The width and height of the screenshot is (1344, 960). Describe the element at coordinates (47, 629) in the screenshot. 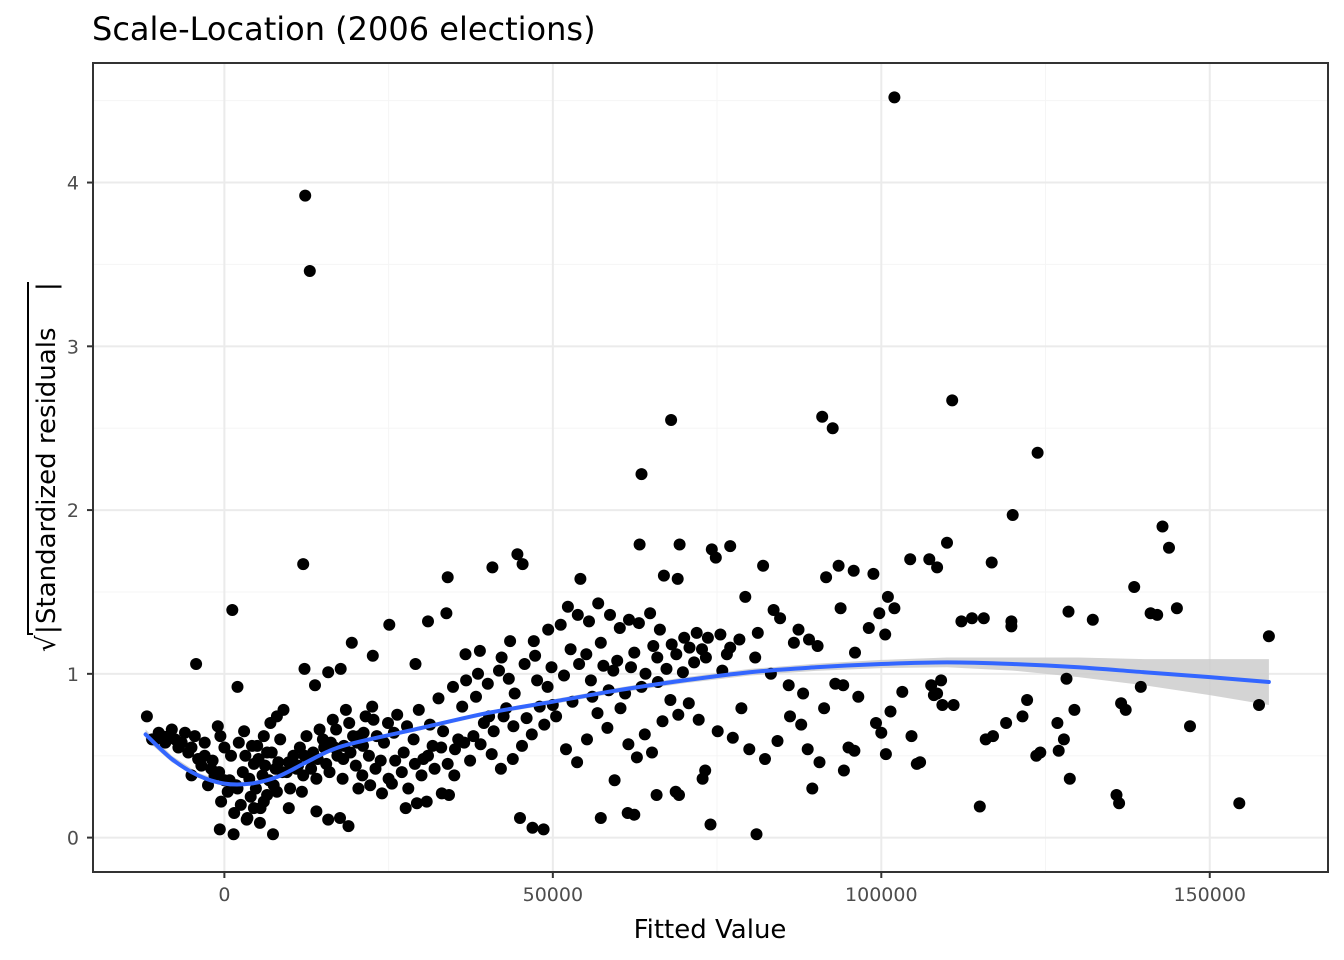

I see `y-axis-title-abs-left: |` at that location.